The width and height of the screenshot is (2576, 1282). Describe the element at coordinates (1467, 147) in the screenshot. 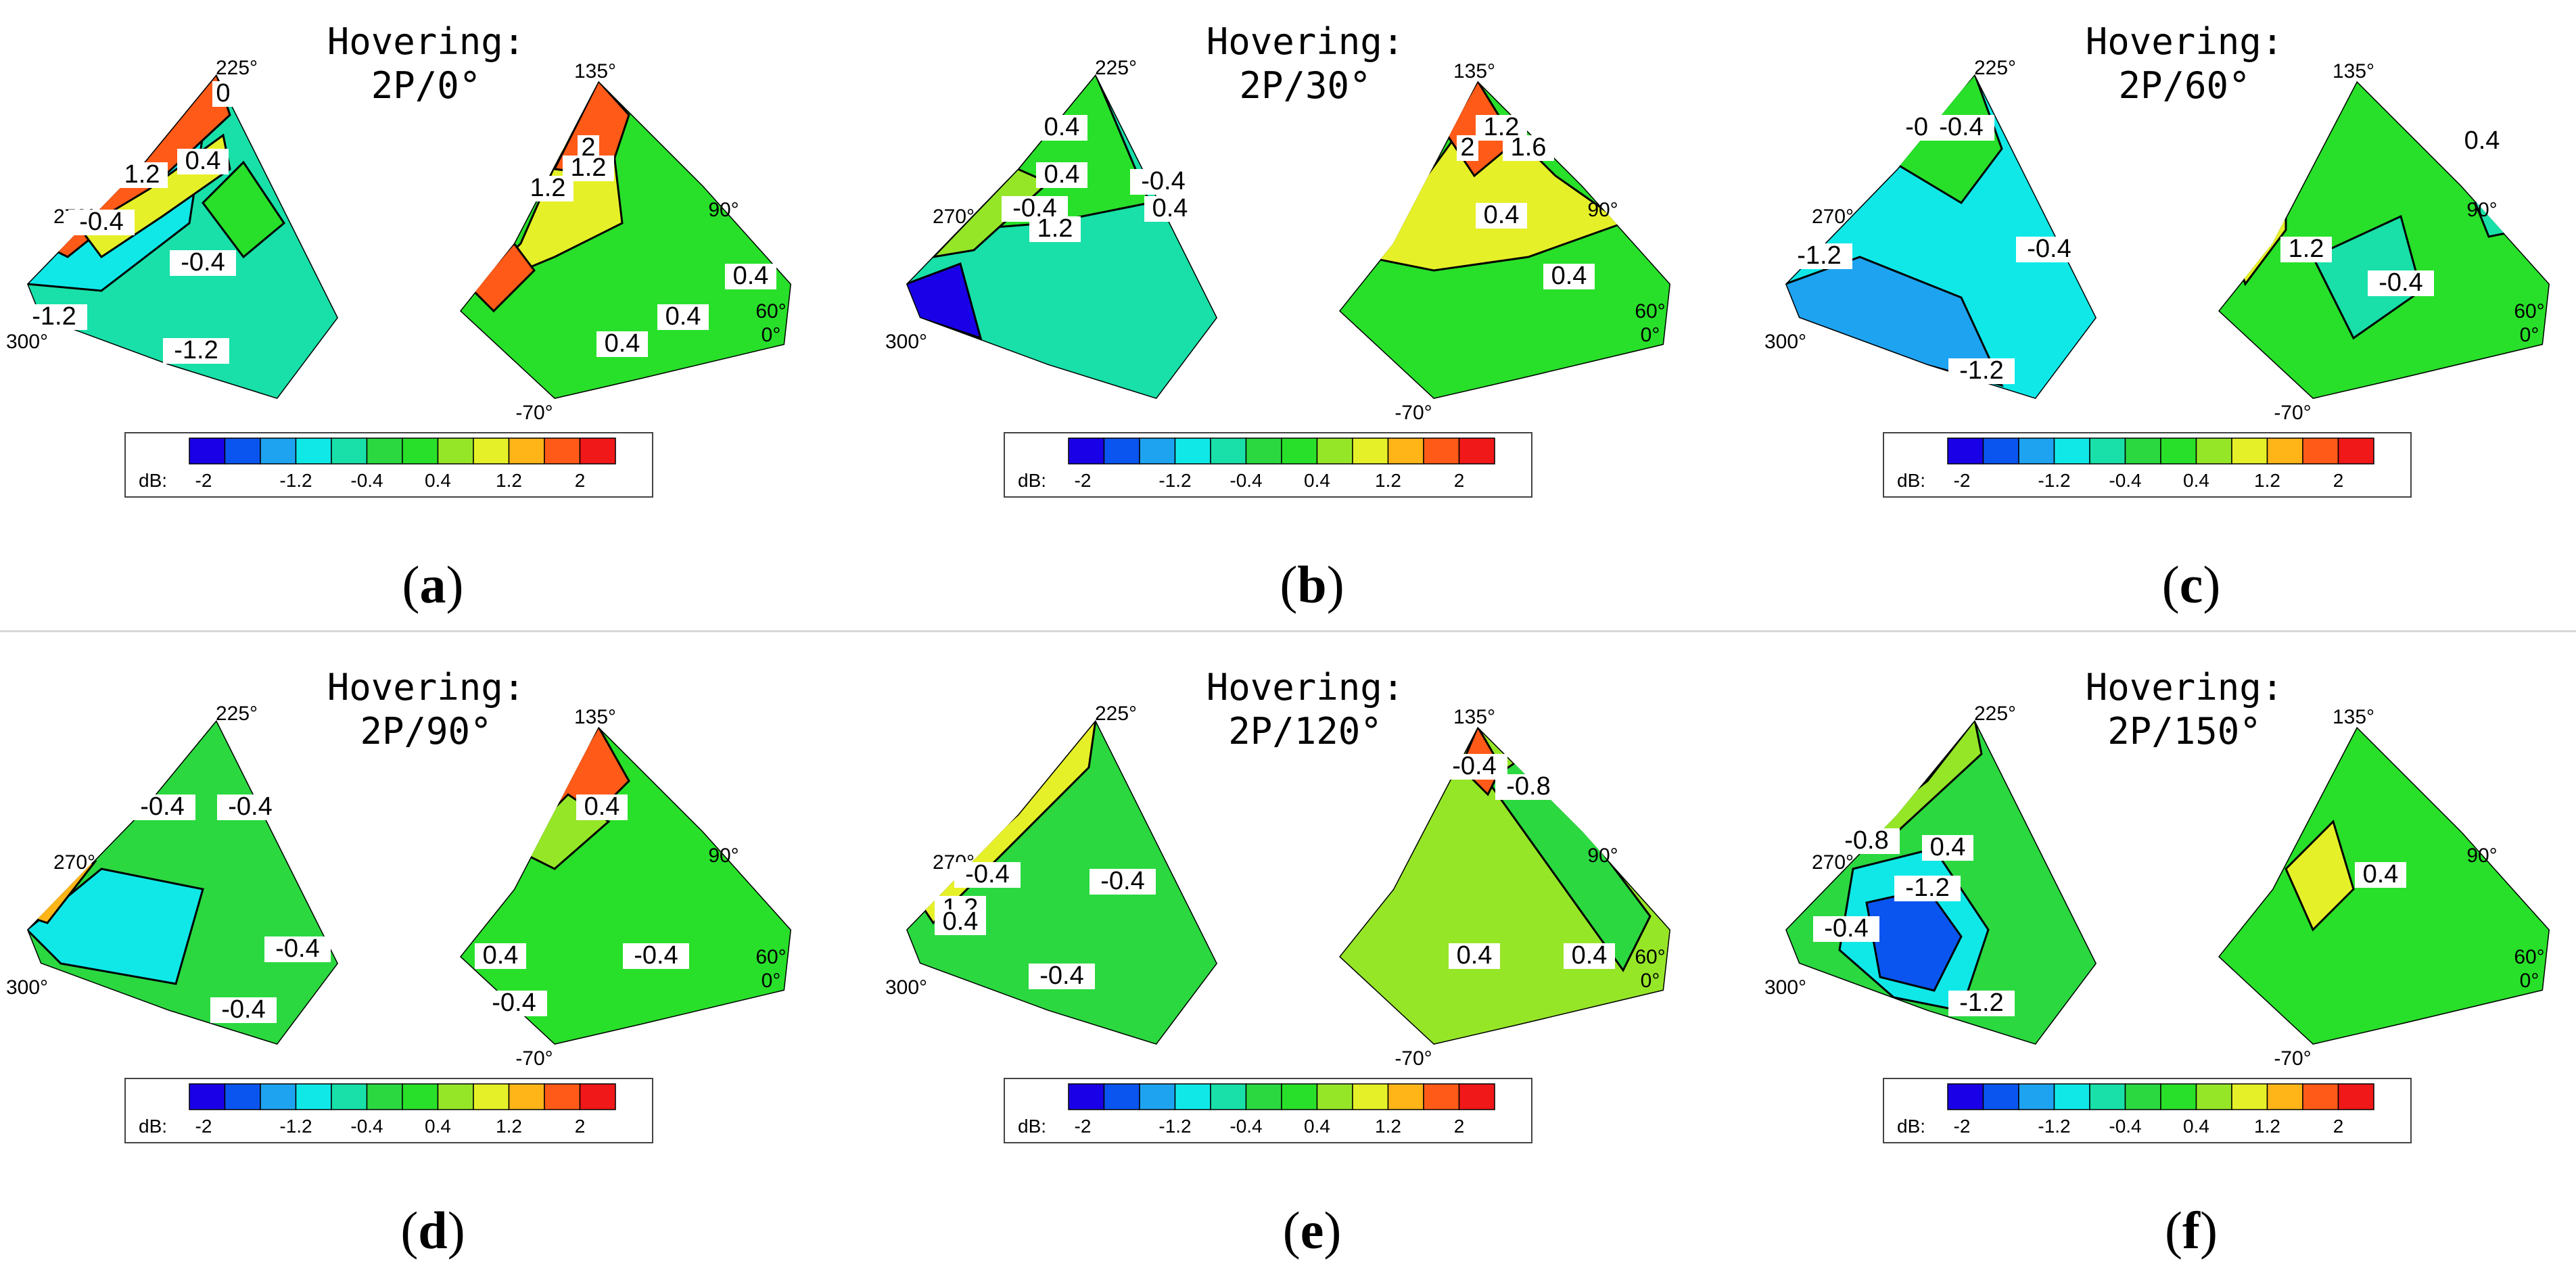

I see `contour-level-label: 2` at that location.